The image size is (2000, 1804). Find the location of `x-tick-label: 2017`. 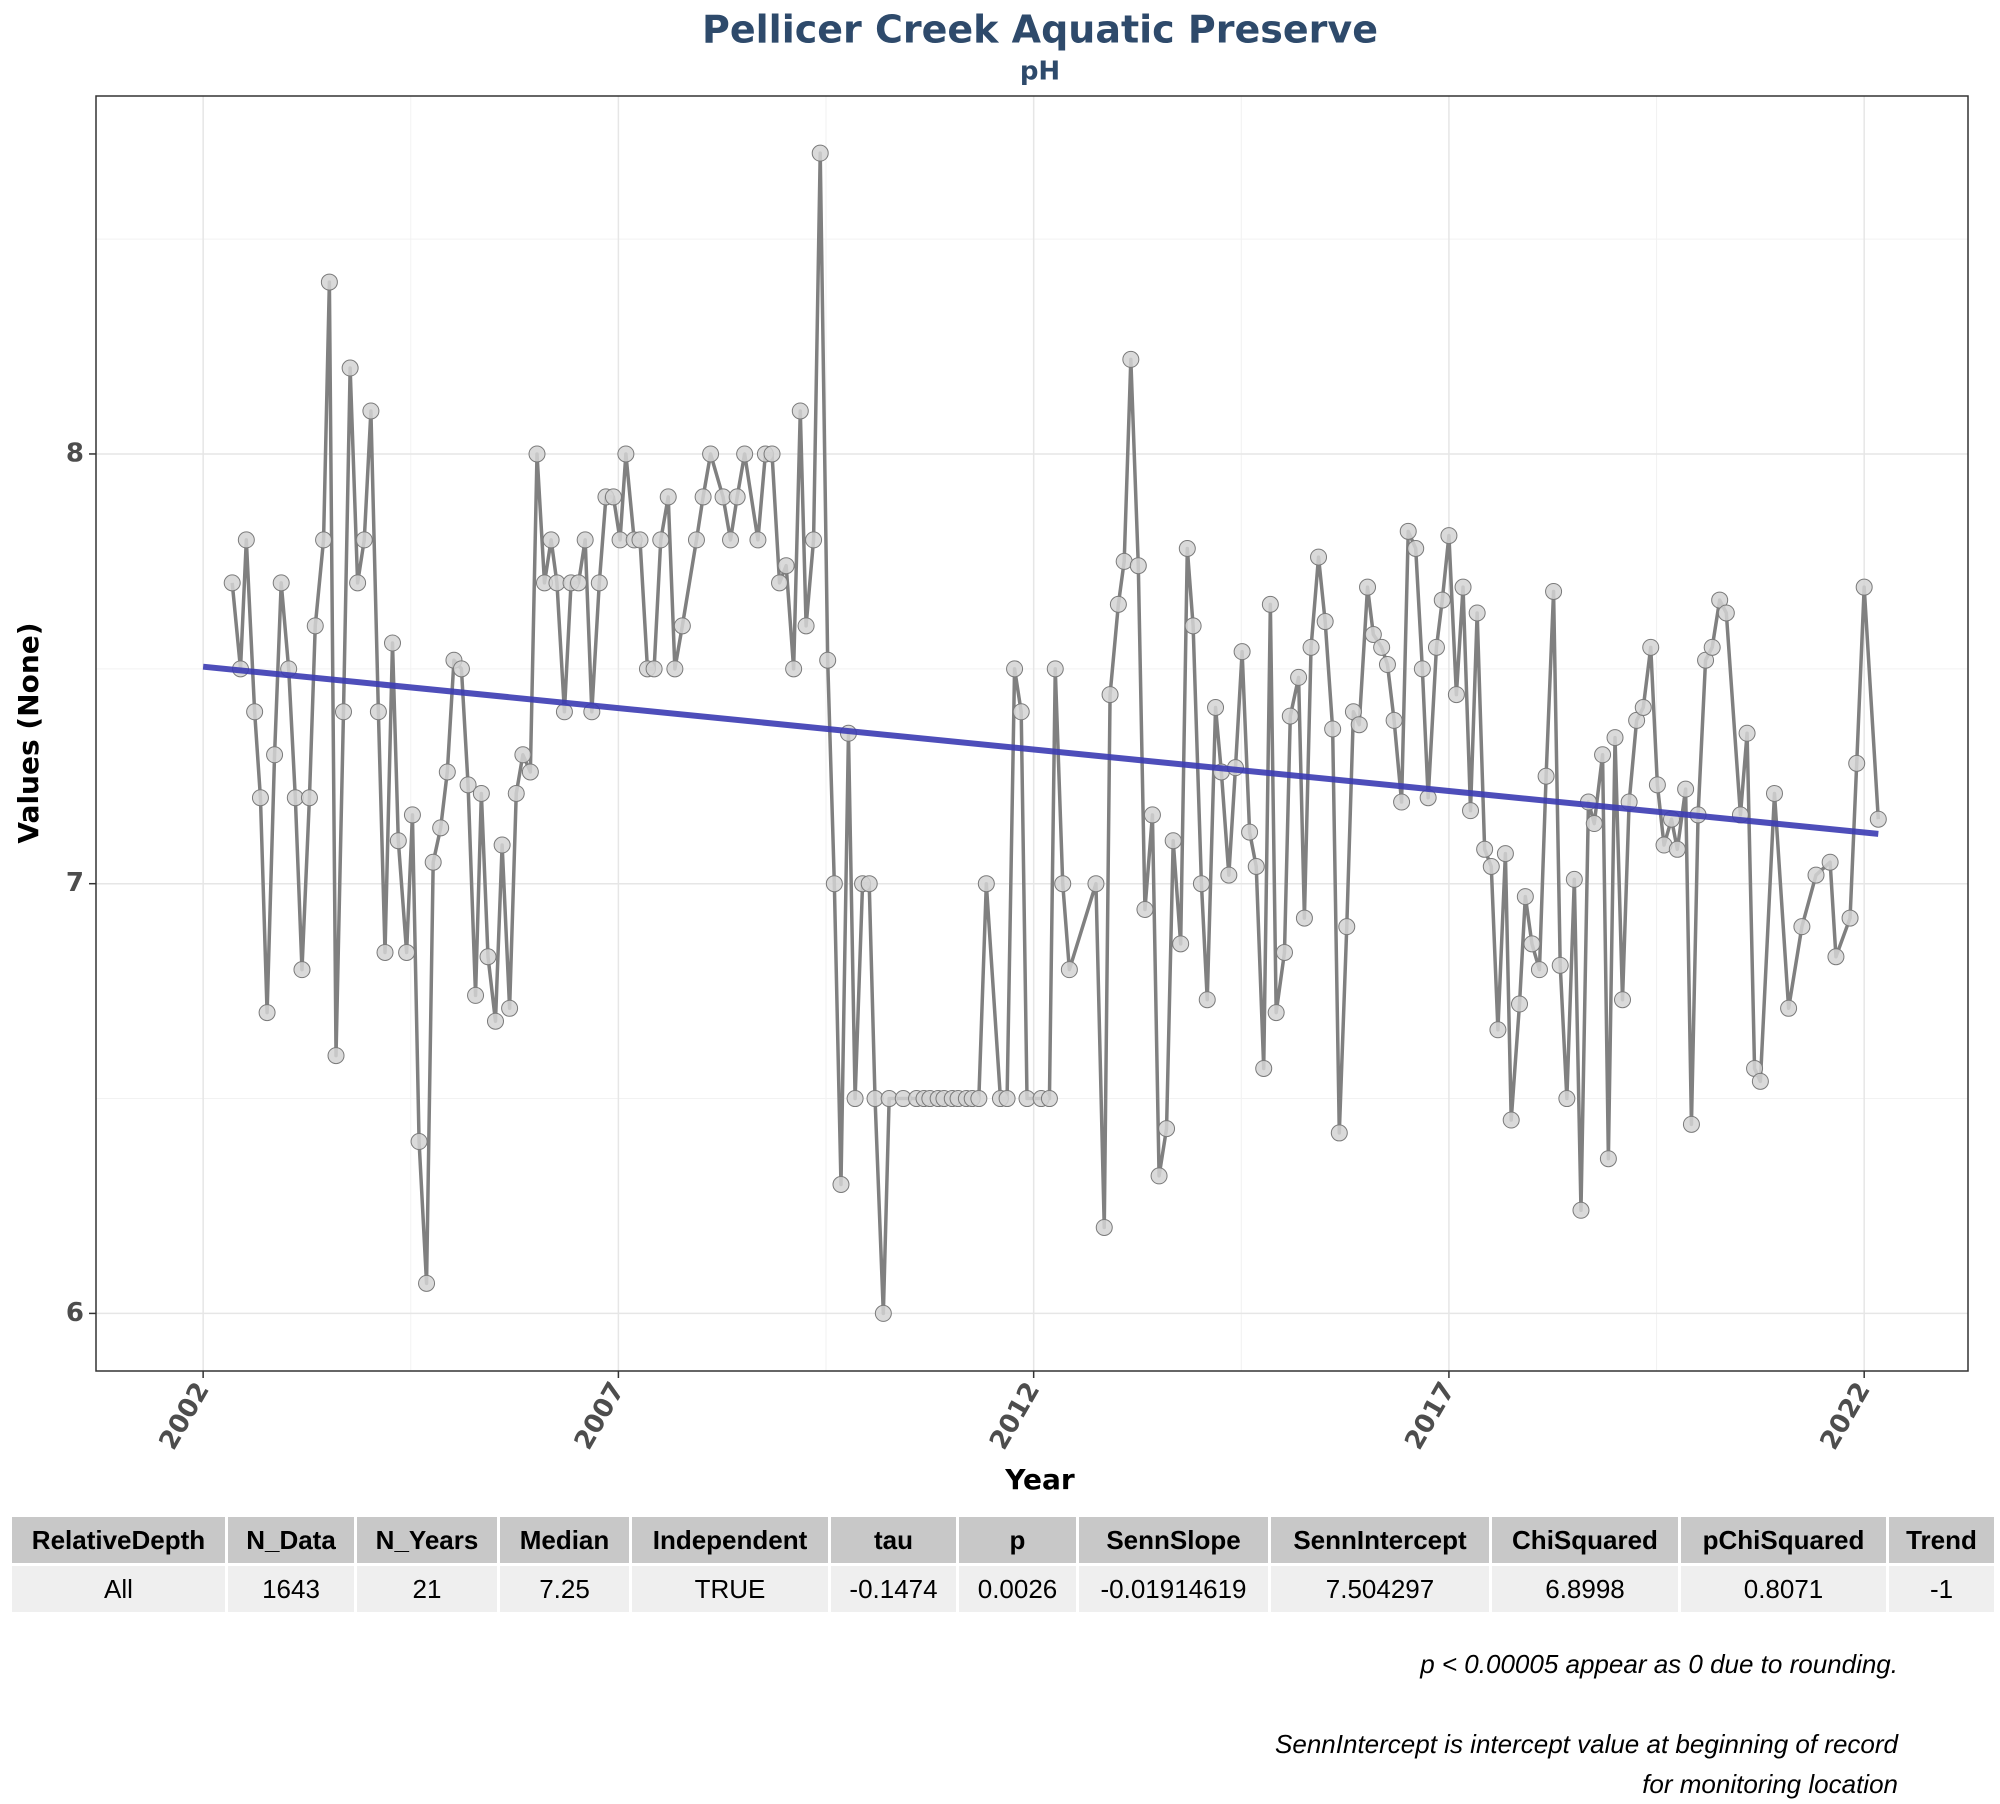

x-tick-label: 2017 is located at coordinates (1430, 1416).